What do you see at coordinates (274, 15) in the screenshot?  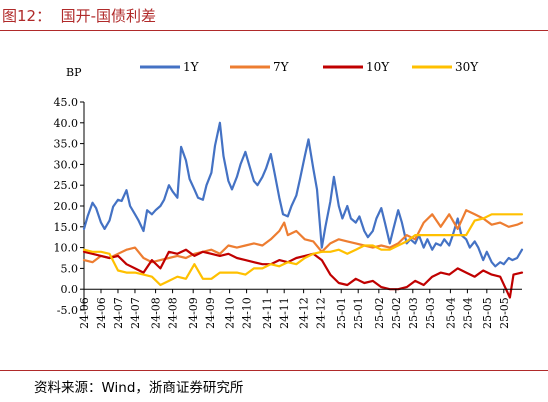 I see `title-bar: 图12： 国开-国债利差` at bounding box center [274, 15].